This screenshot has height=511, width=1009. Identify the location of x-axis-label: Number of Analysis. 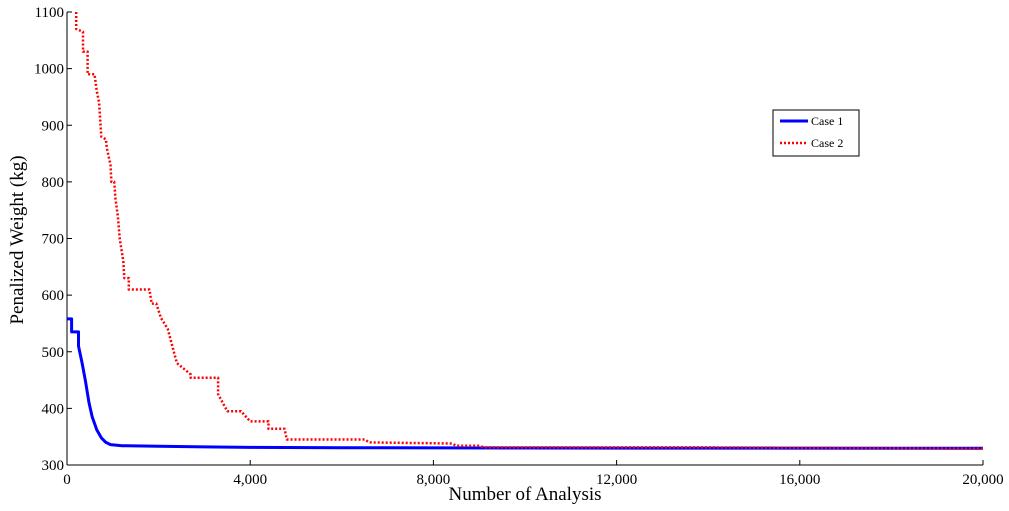
(524, 494).